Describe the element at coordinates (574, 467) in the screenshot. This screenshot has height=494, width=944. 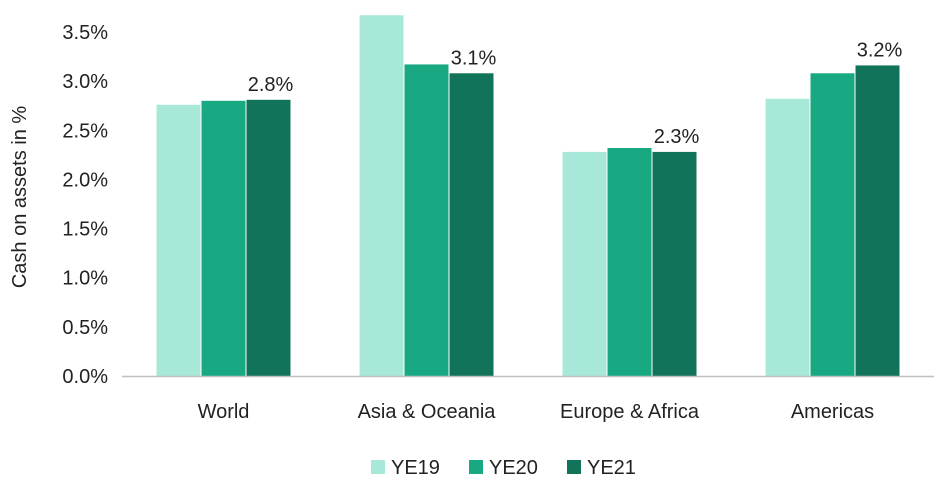
I see `legend-swatch-ye21` at that location.